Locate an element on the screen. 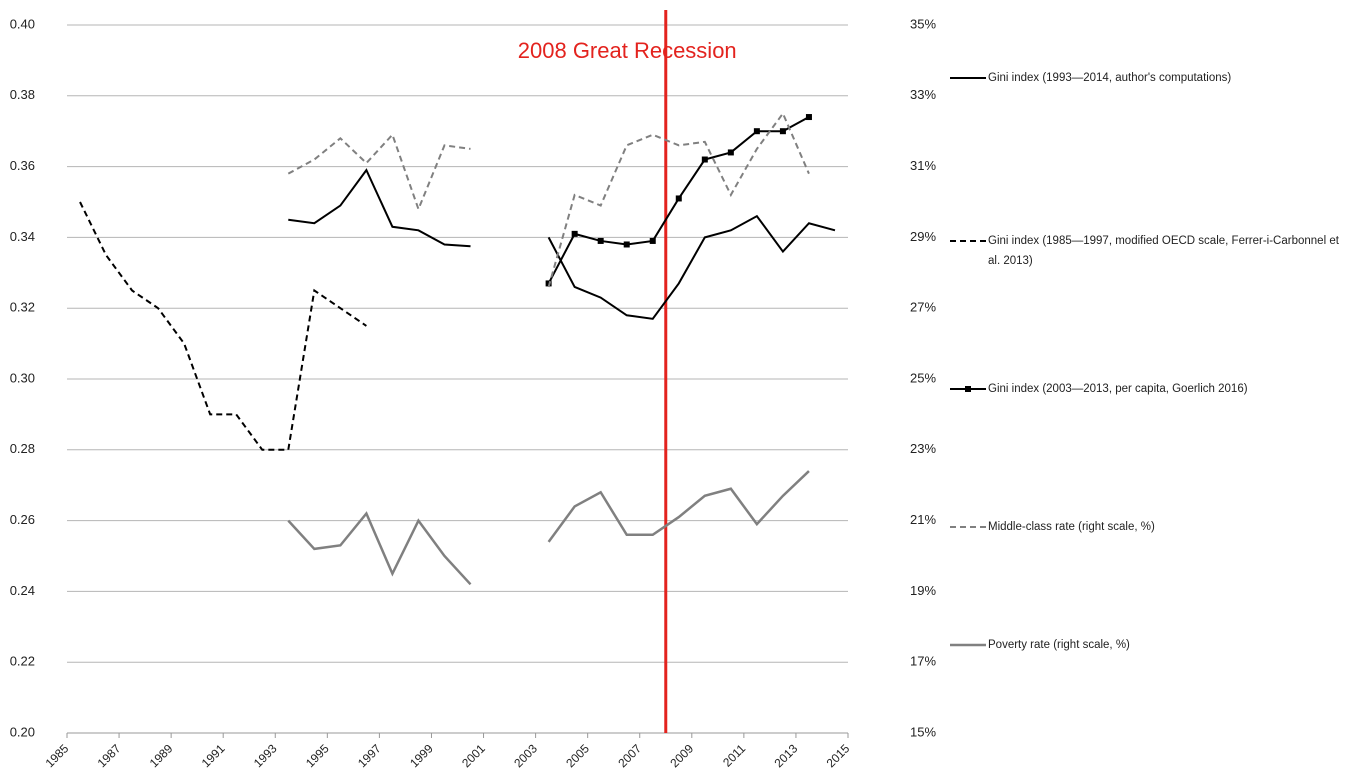  y-tick-label: 0.36 is located at coordinates (22, 165).